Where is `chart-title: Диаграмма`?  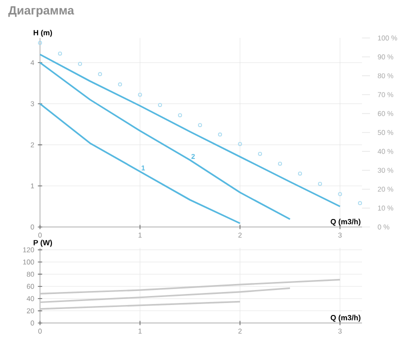 chart-title: Диаграмма is located at coordinates (41, 11).